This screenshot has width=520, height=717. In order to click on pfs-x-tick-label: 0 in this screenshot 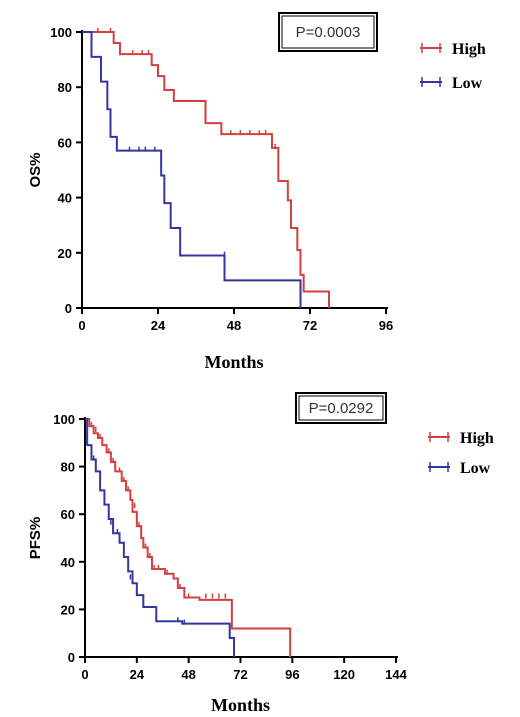, I will do `click(84, 674)`.